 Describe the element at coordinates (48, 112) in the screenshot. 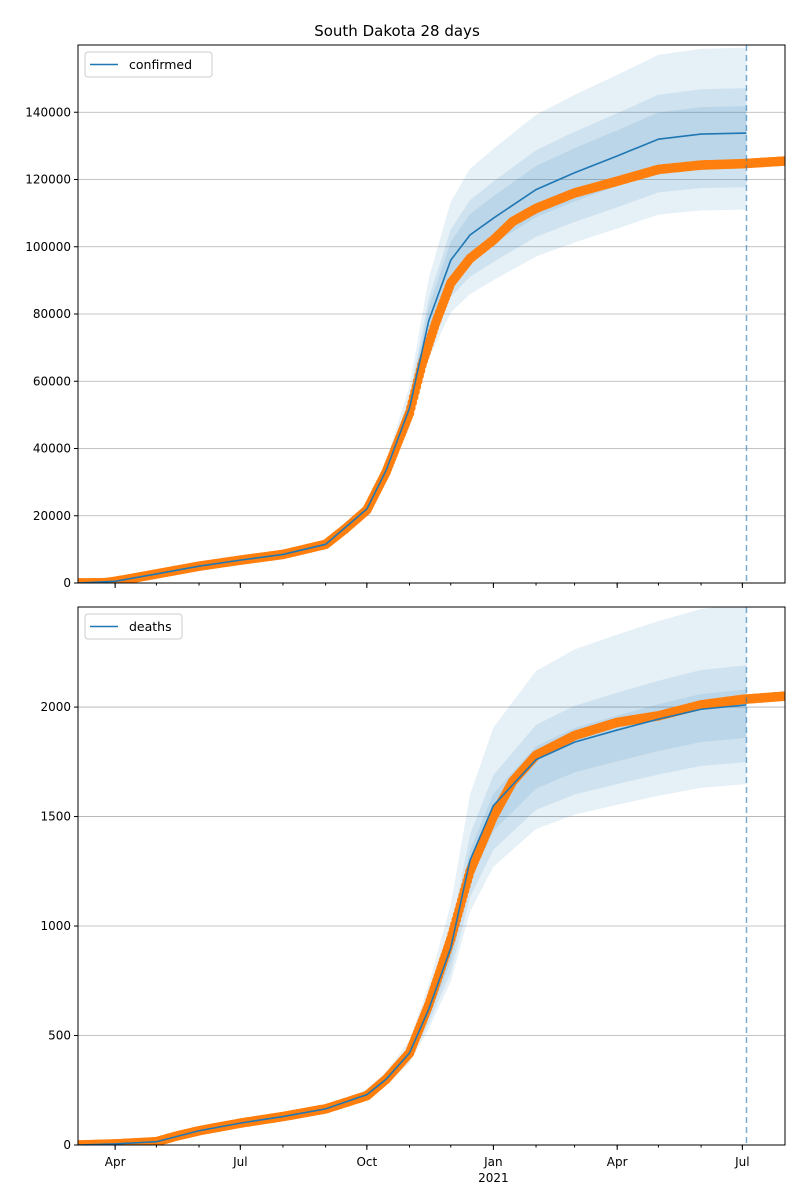

I see `y-tick-label: 140000` at that location.